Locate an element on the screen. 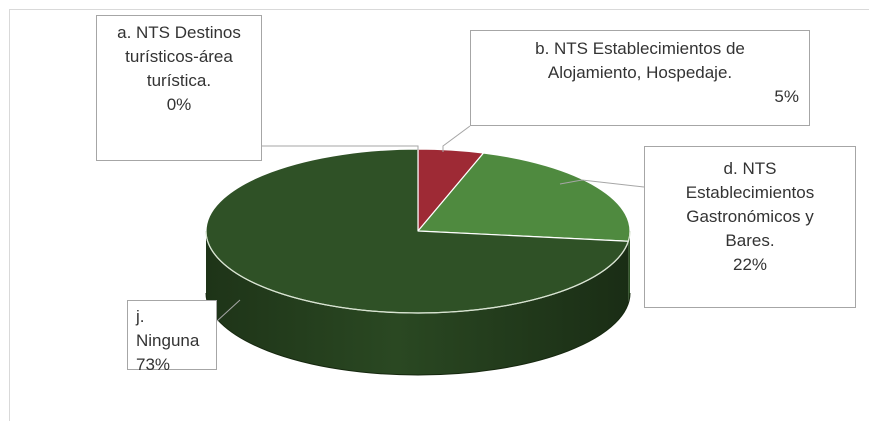  data-label-b-line-1: b. NTS Establecimientos de is located at coordinates (640, 48).